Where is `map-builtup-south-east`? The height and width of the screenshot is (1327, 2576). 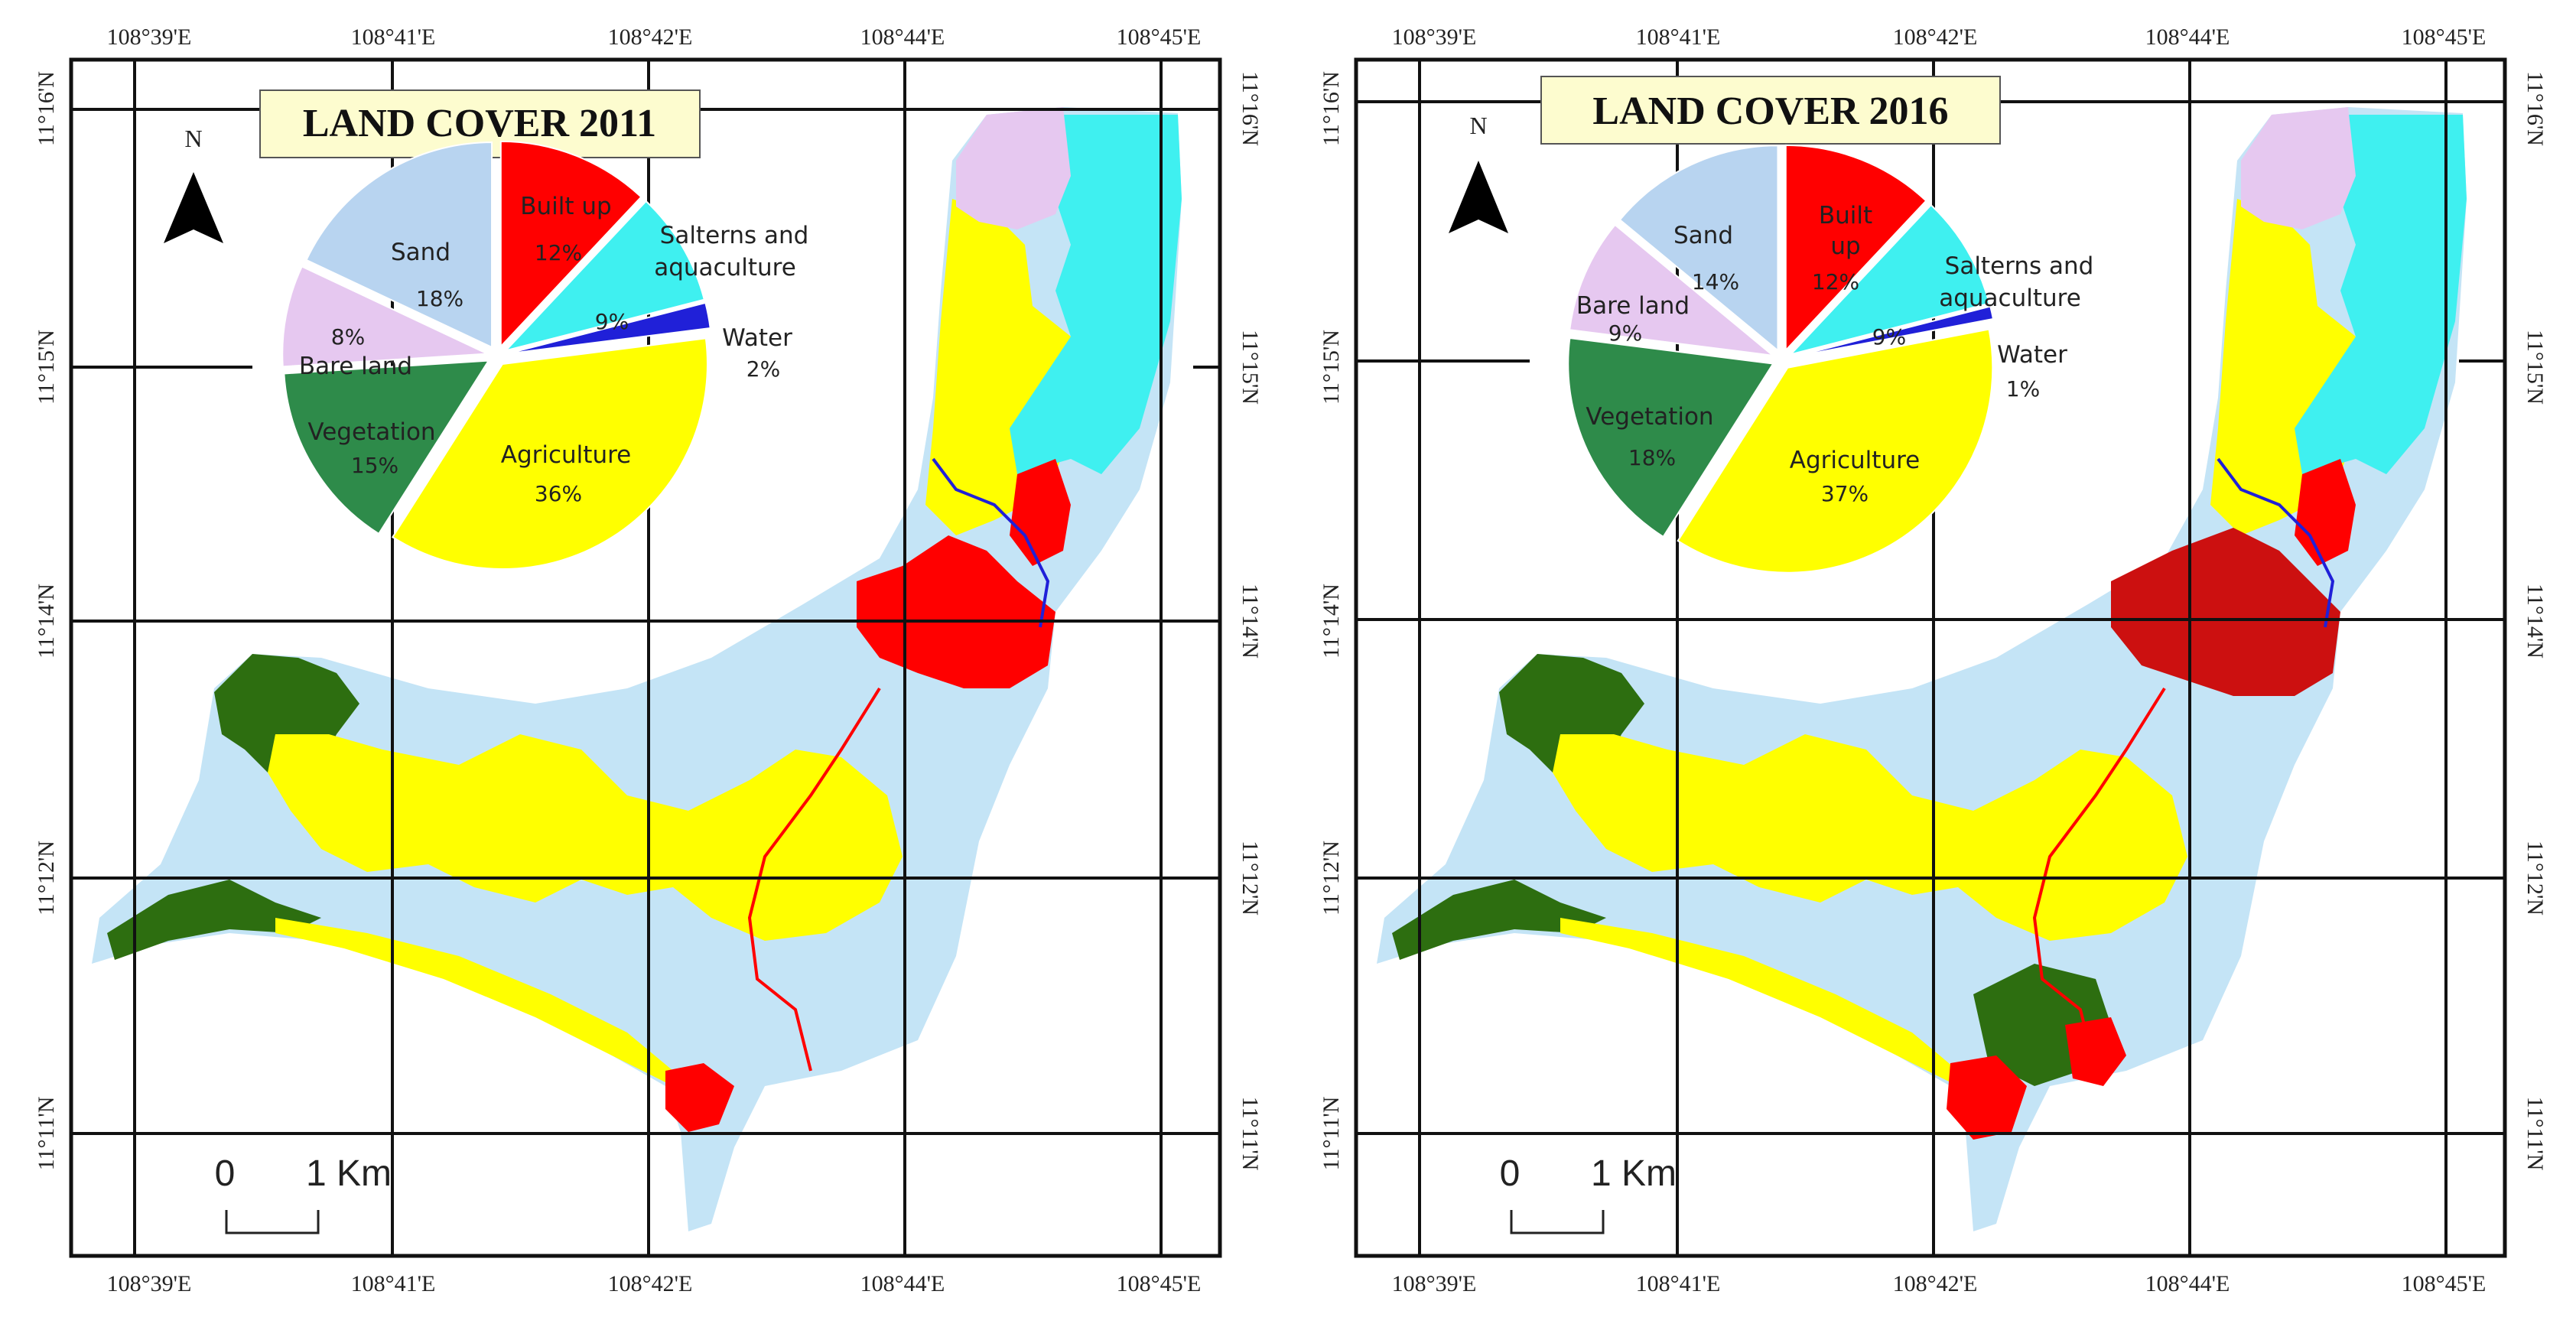
map-builtup-south-east is located at coordinates (2095, 1051).